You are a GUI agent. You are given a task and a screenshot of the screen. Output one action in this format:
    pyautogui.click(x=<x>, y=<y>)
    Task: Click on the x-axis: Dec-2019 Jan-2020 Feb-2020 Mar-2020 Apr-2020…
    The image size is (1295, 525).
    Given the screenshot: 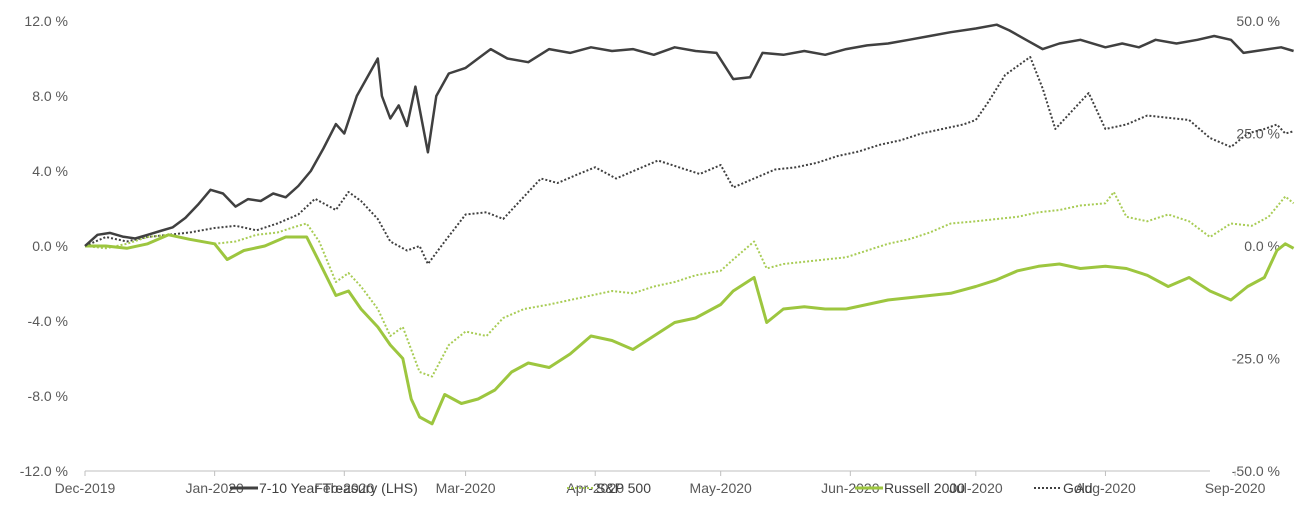 What is the action you would take?
    pyautogui.click(x=660, y=483)
    